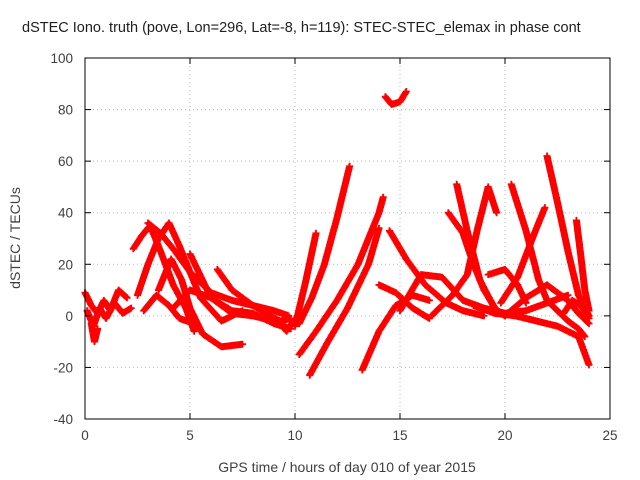 The width and height of the screenshot is (640, 480). I want to click on series-12-markers, so click(305, 279).